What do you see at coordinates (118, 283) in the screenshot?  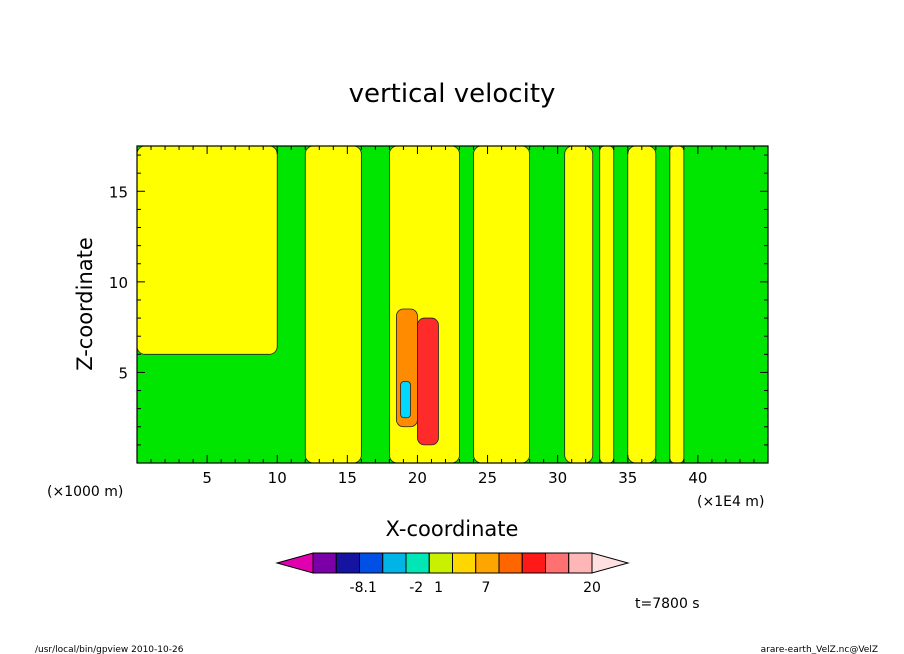 I see `y-tick-label: 10` at bounding box center [118, 283].